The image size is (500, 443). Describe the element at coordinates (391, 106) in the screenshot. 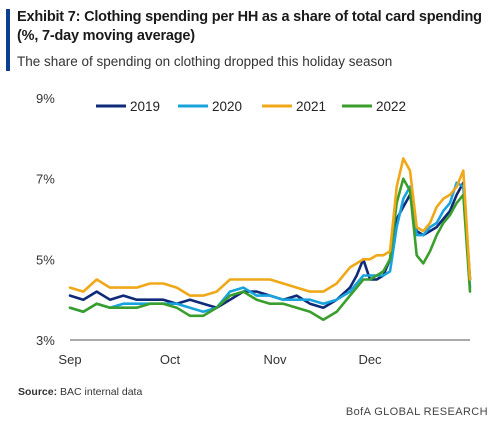

I see `legend-label-2022: 2022` at that location.